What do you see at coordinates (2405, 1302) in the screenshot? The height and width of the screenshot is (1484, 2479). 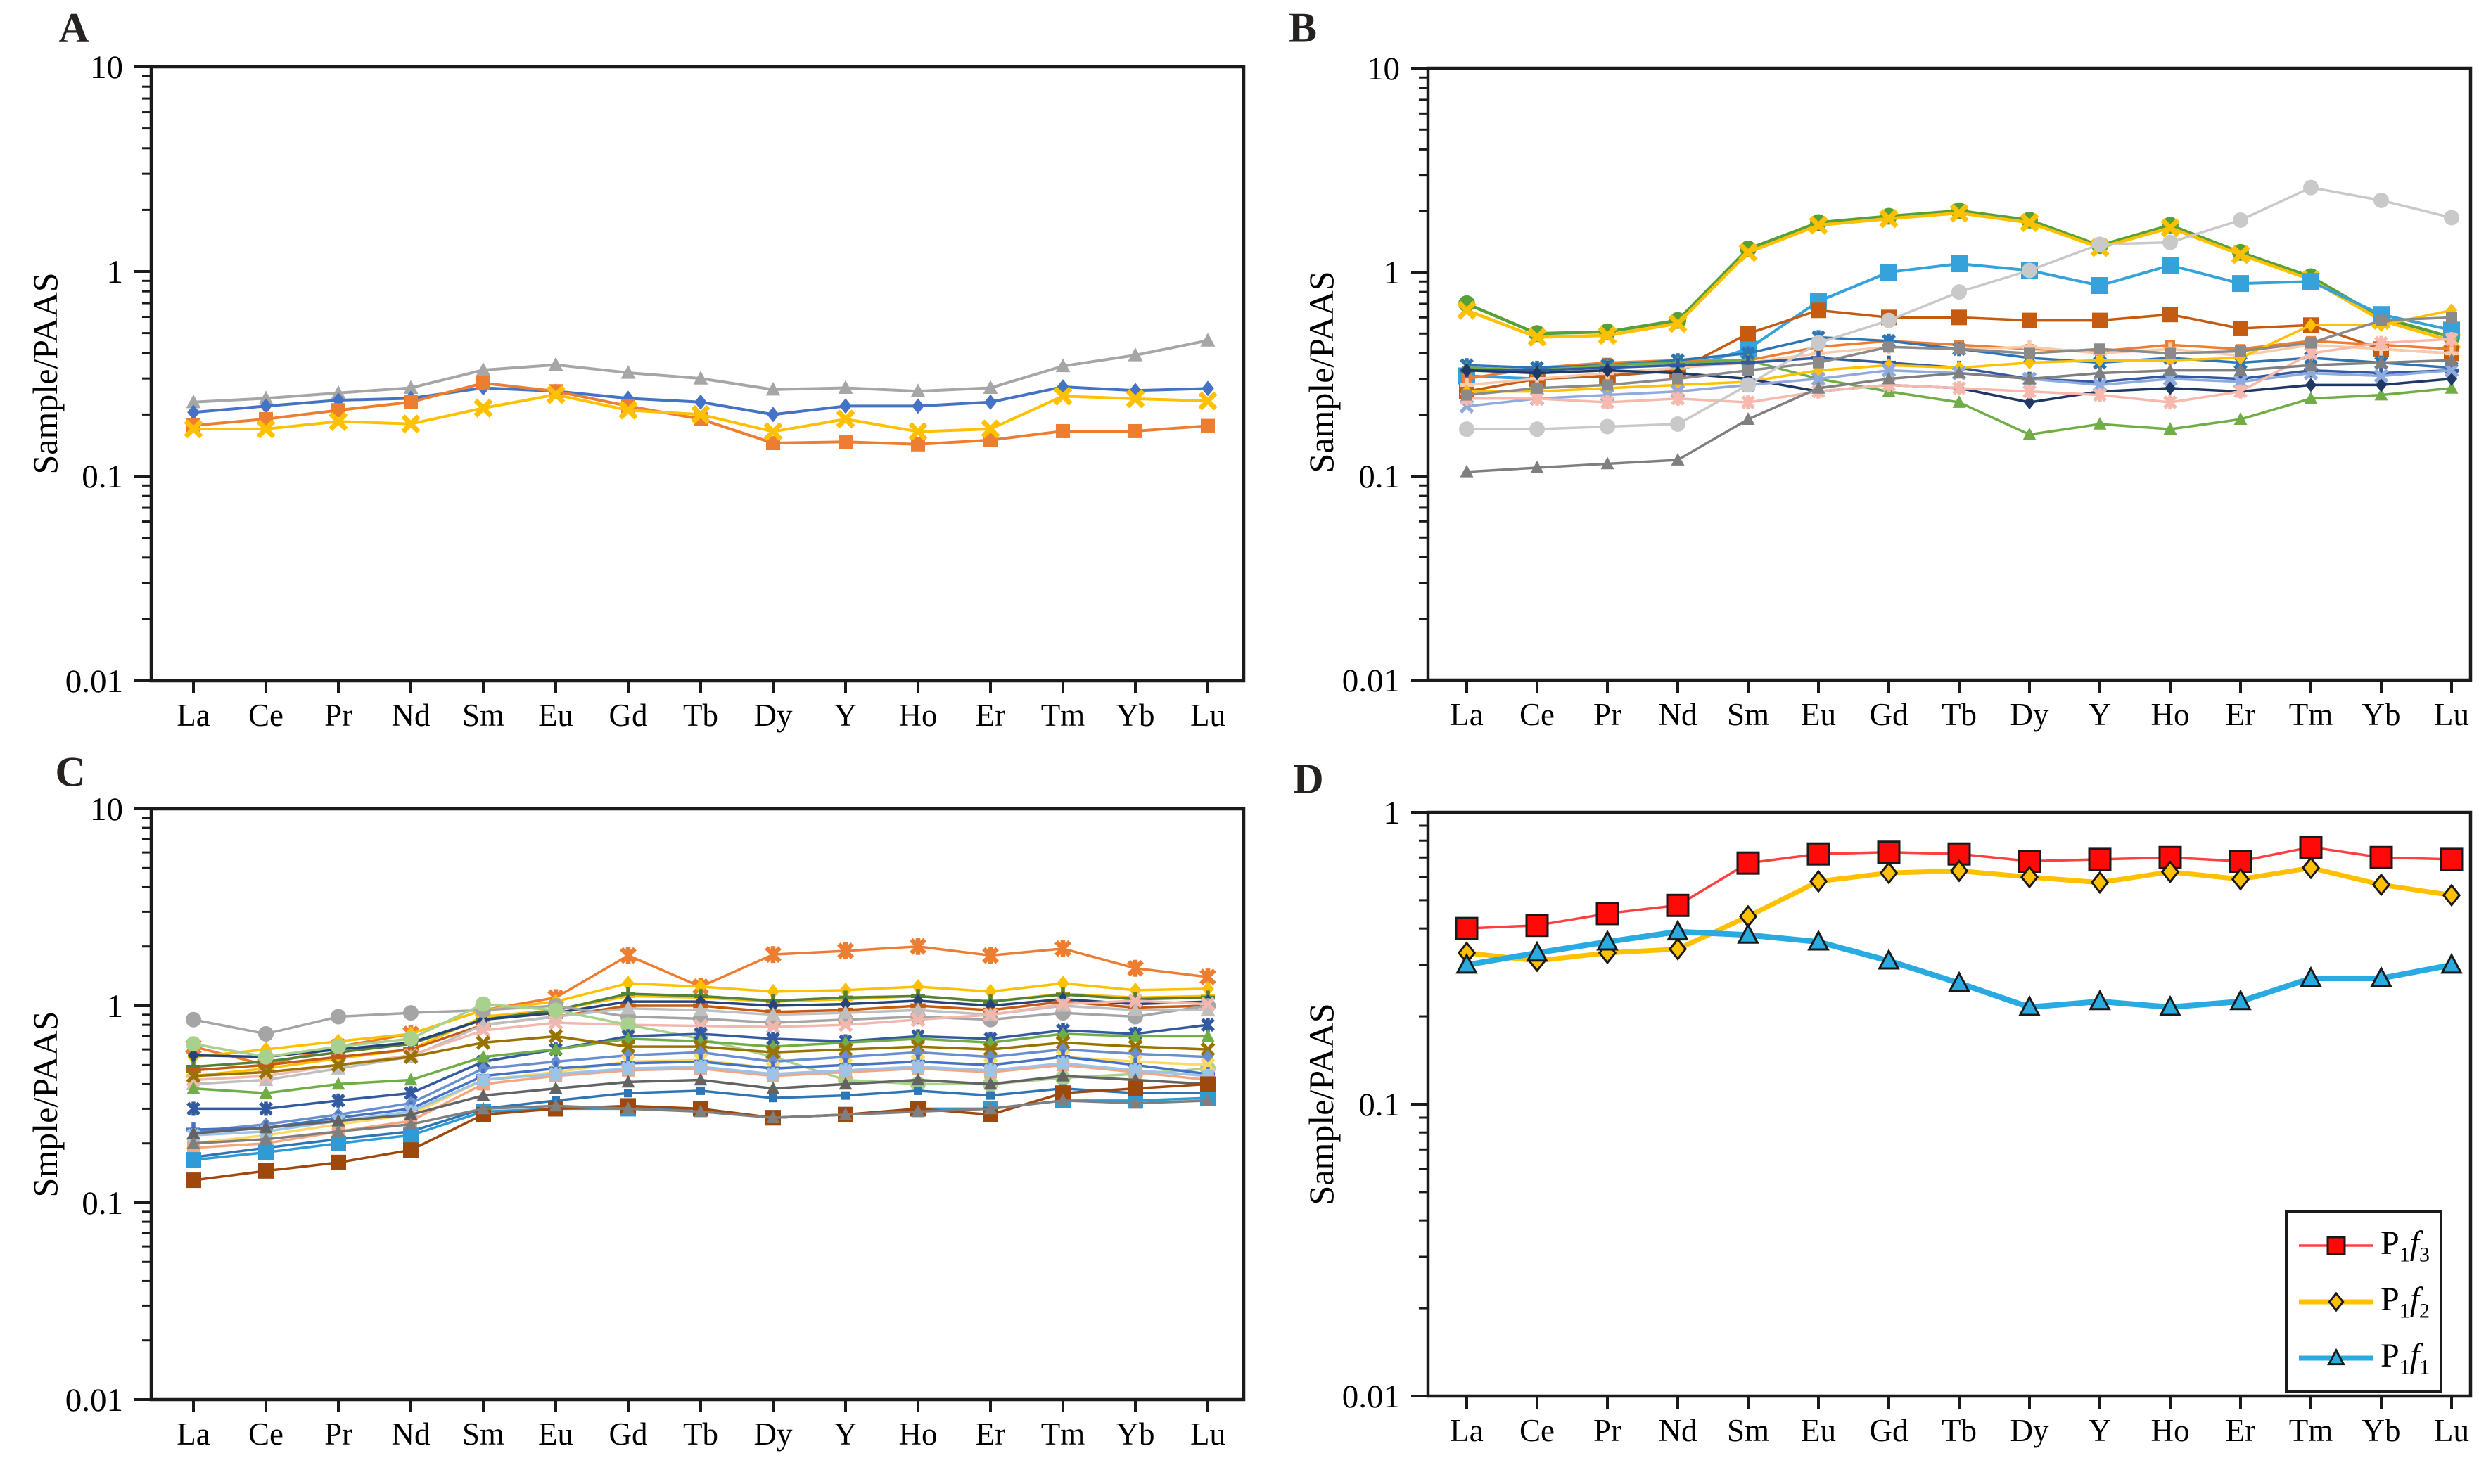 I see `legend-label: P1f2` at bounding box center [2405, 1302].